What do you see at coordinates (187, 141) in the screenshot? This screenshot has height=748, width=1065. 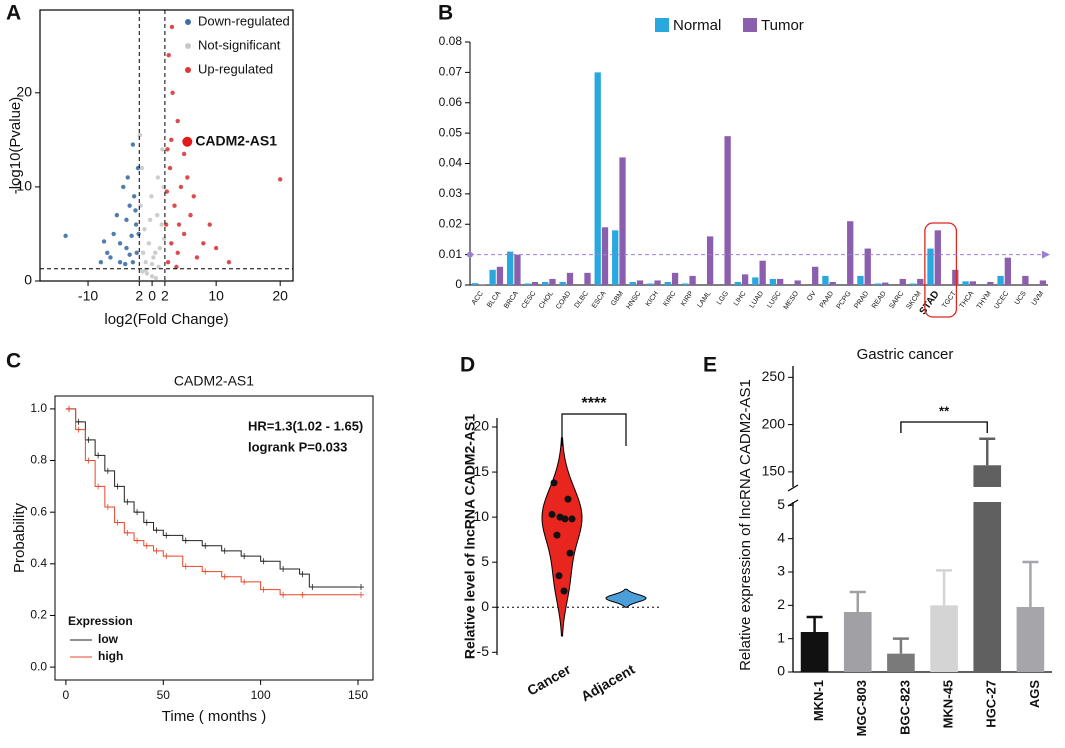 I see `highlight-point` at bounding box center [187, 141].